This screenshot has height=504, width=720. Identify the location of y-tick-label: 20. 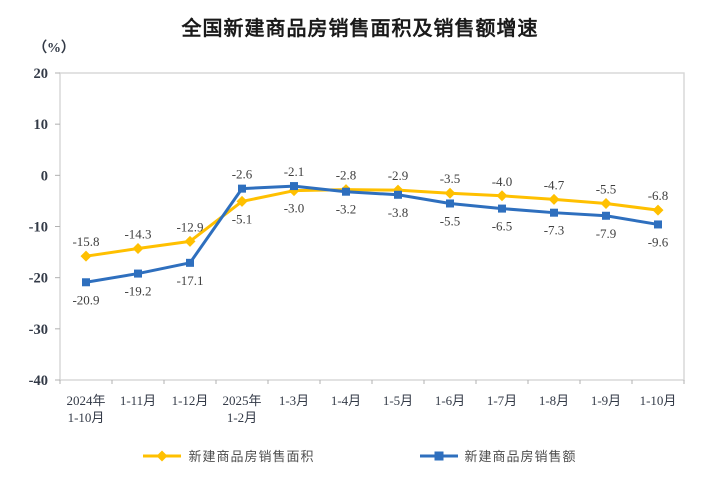
(41, 74).